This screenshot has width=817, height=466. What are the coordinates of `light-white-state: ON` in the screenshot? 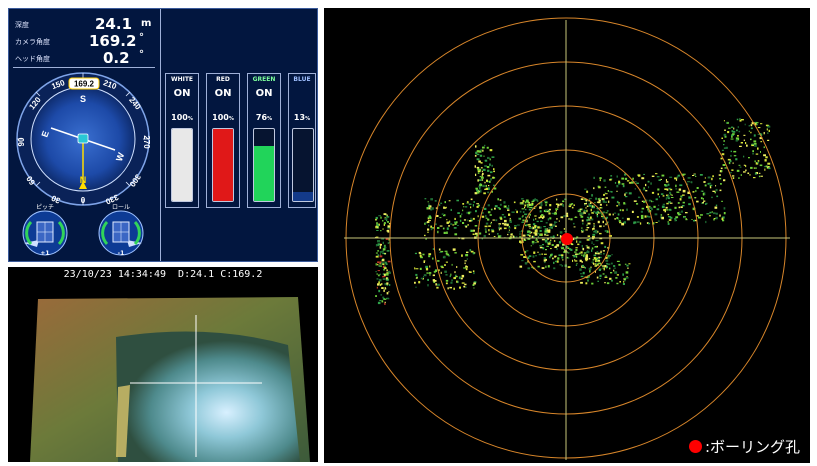 It's located at (182, 93).